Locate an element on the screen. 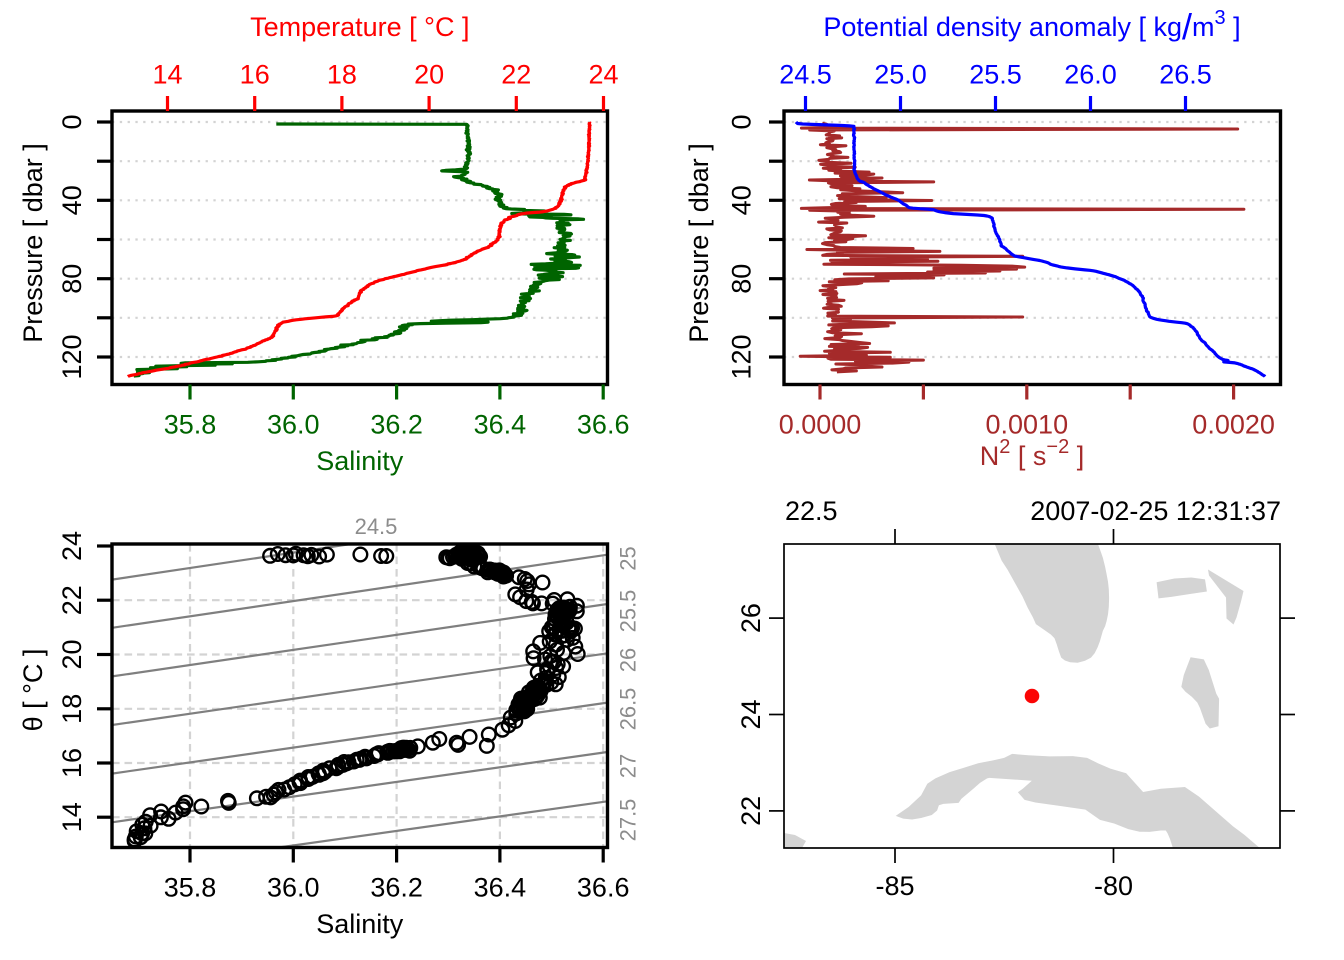 Image resolution: width=1344 pixels, height=960 pixels. svg-text:Potential density anomaly [ kg: Potential density anomaly [ kg/m3 ] is located at coordinates (1031, 26).